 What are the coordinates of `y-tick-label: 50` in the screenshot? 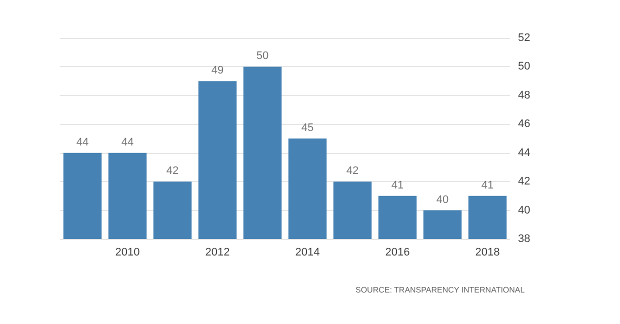 It's located at (524, 66).